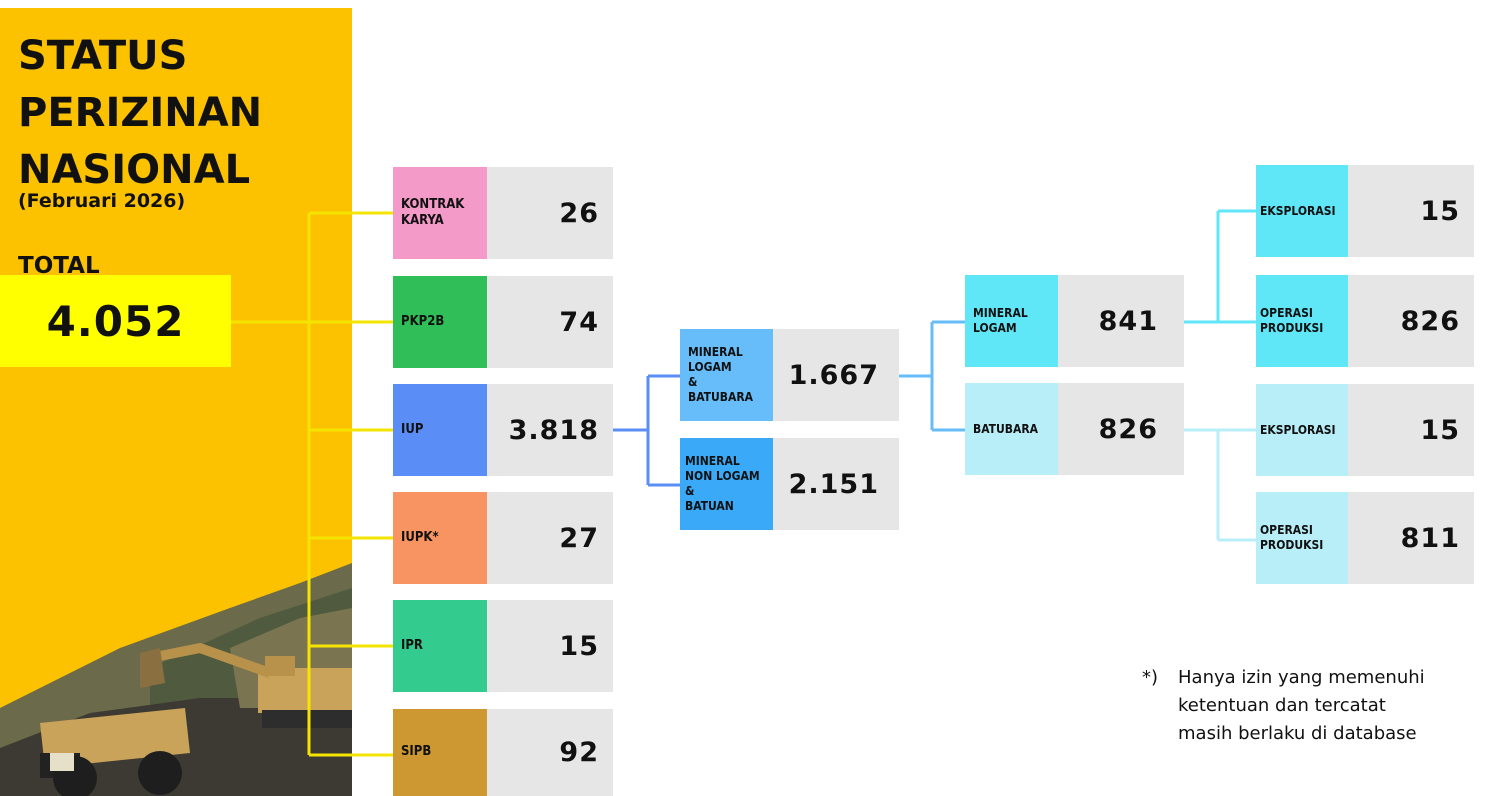 The image size is (1494, 796). Describe the element at coordinates (1411, 538) in the screenshot. I see `node-value: 811` at that location.